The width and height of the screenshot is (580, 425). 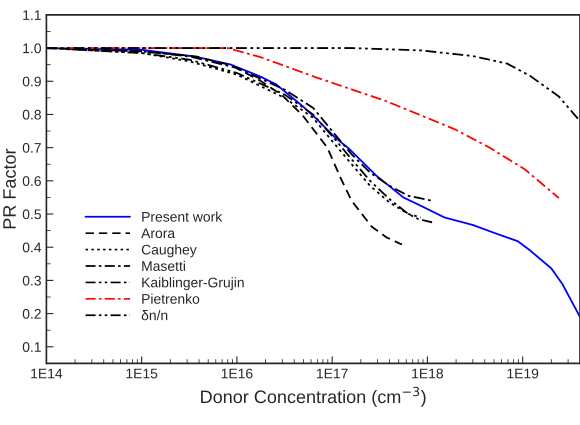 What do you see at coordinates (32, 15) in the screenshot?
I see `y-tick-label: 1.1` at bounding box center [32, 15].